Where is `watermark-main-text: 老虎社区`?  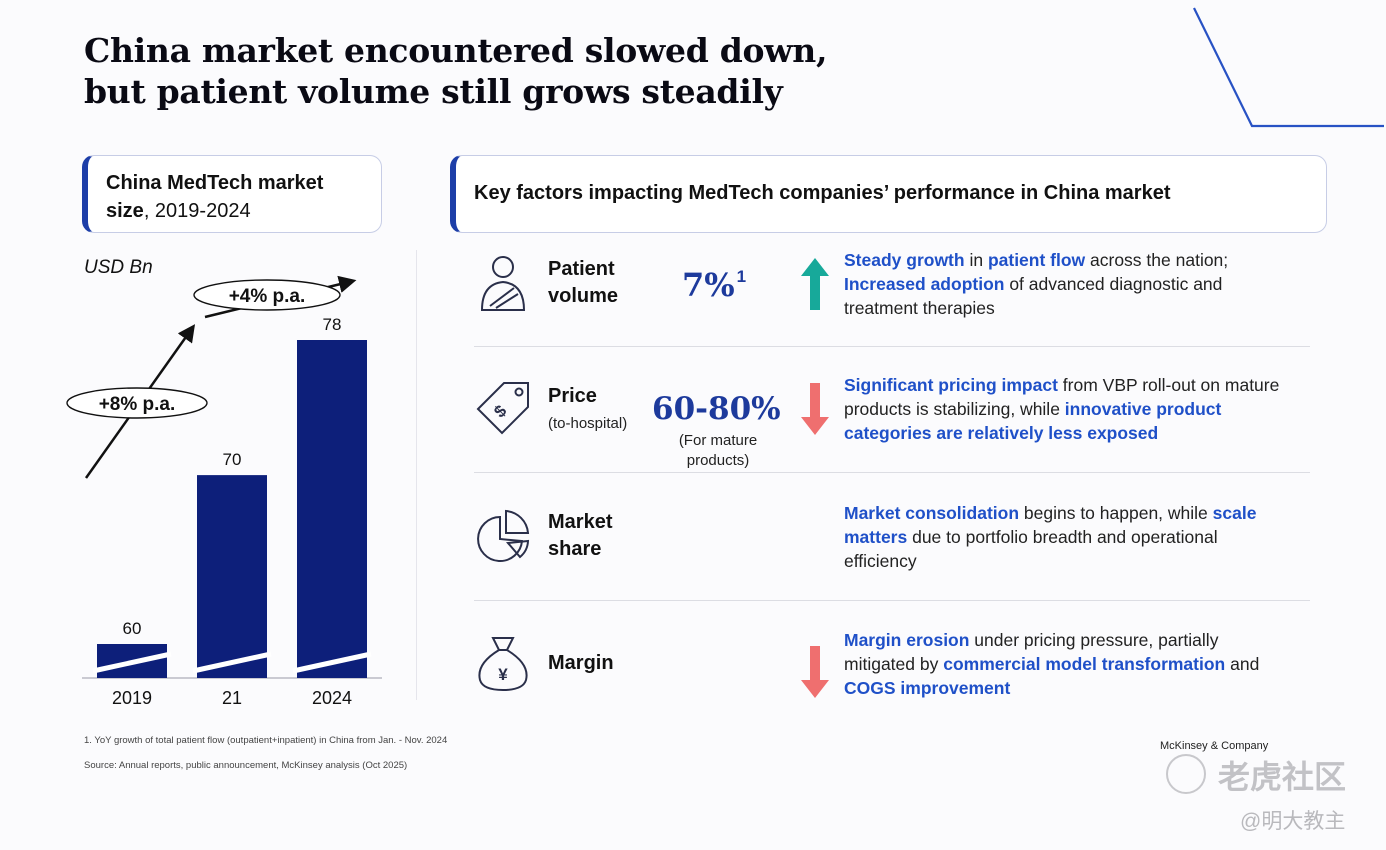 watermark-main-text: 老虎社区 is located at coordinates (1282, 777).